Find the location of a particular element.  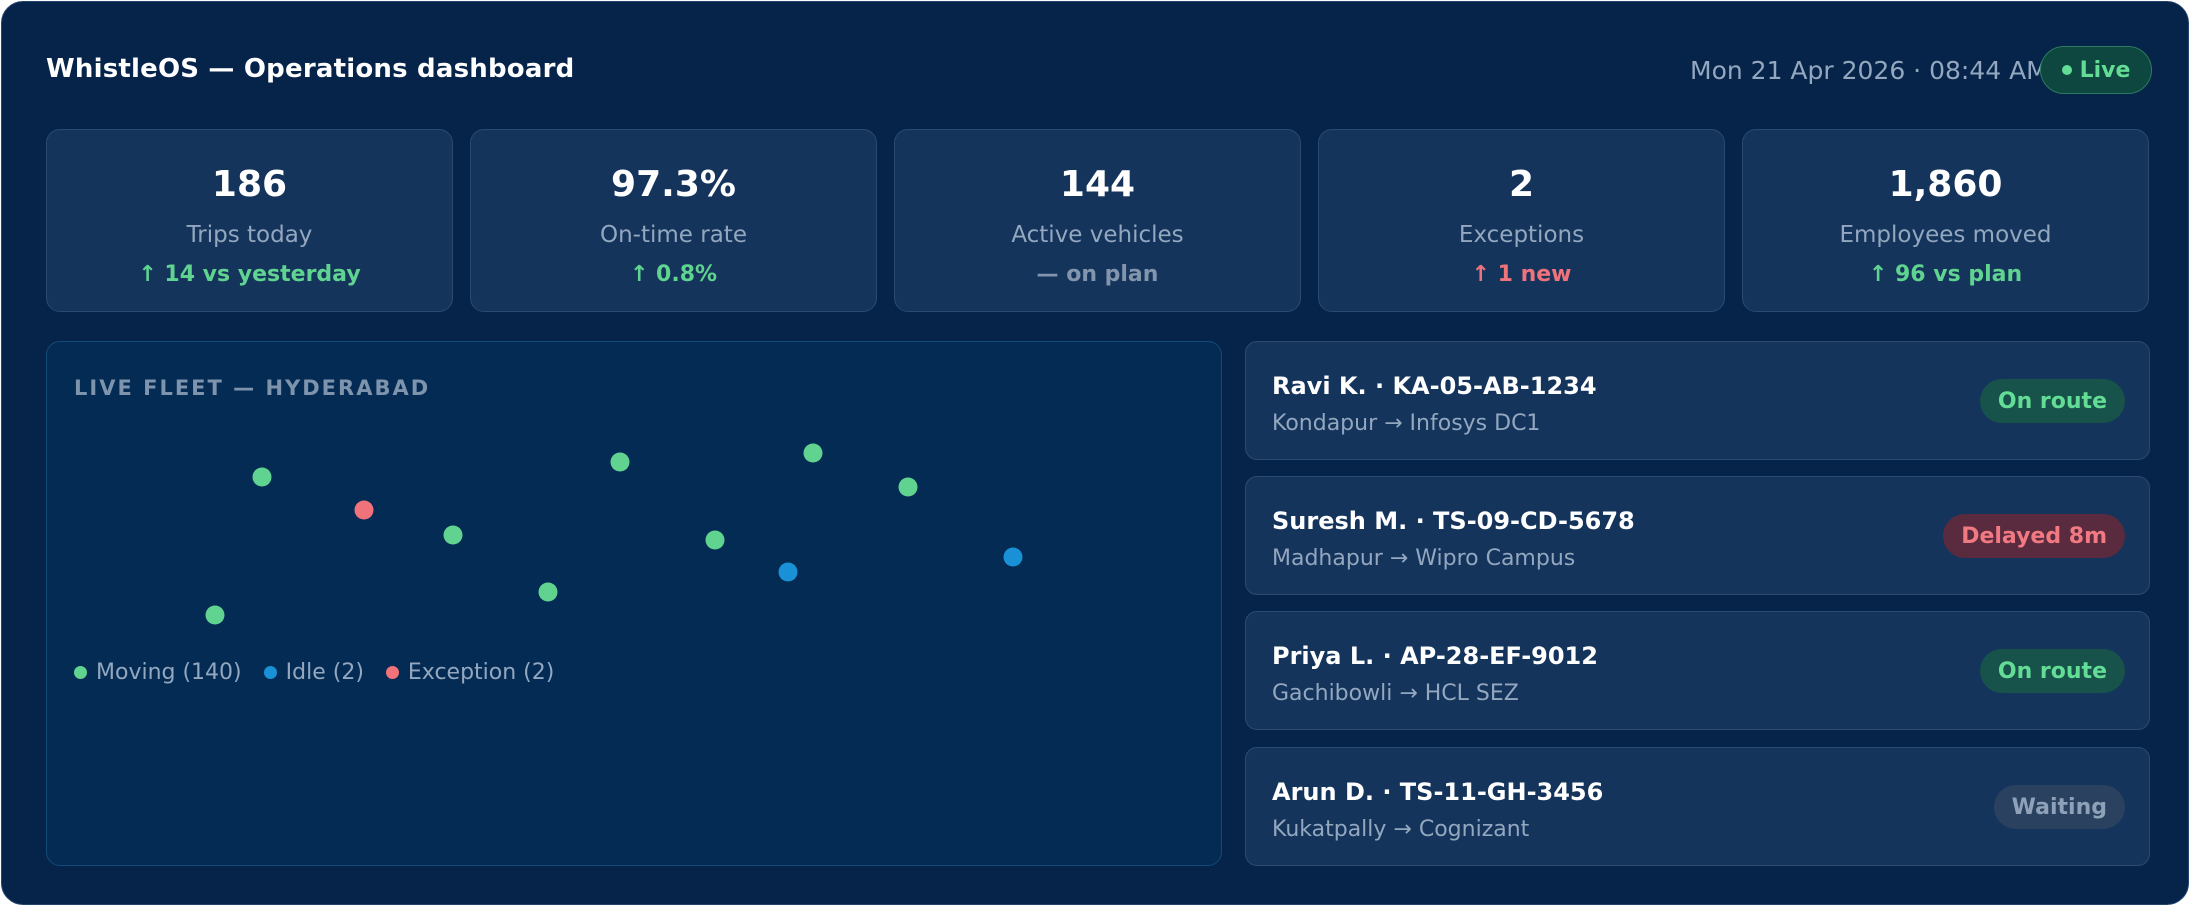

trip-driver-vehicle: Ravi K. · KA-05-AB-1234 is located at coordinates (1434, 386).